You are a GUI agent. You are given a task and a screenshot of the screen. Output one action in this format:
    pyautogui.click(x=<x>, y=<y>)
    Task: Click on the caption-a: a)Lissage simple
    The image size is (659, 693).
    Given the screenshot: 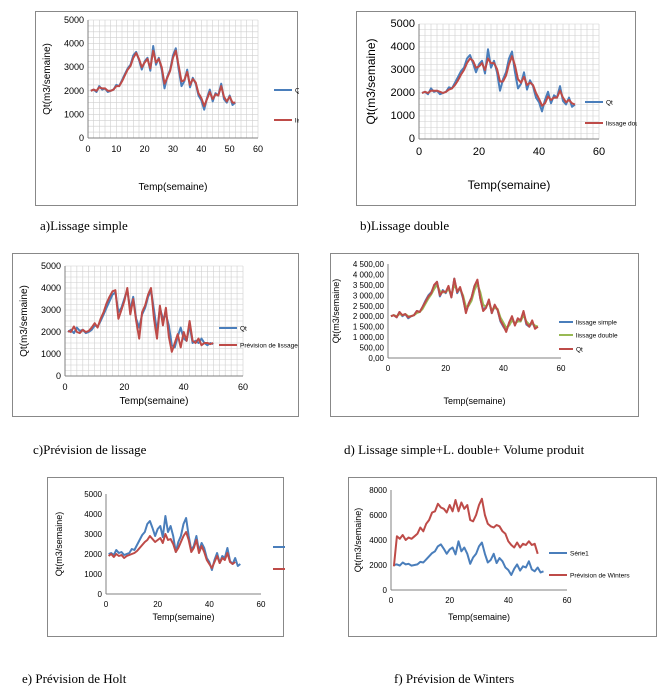 What is the action you would take?
    pyautogui.click(x=84, y=225)
    